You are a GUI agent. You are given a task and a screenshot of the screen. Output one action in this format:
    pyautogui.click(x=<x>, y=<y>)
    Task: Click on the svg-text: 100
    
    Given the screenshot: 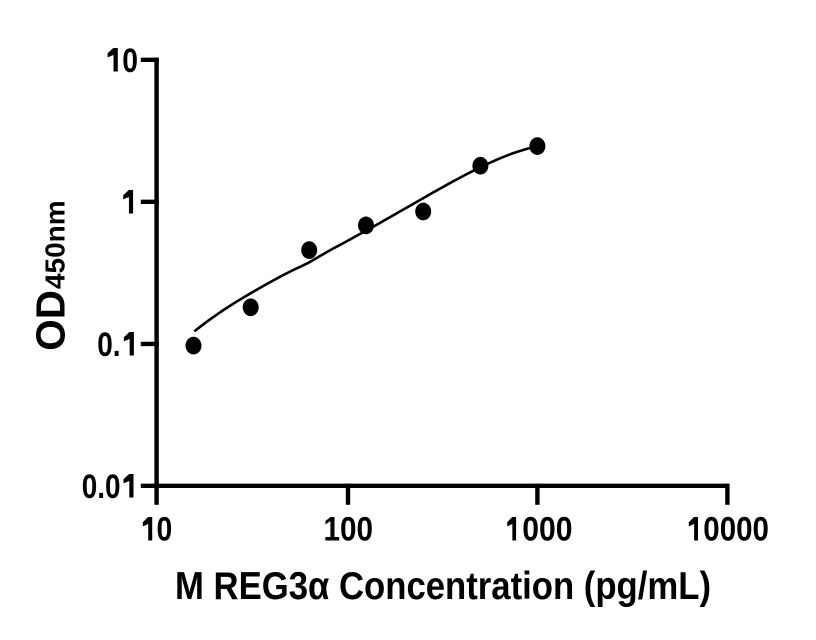 What is the action you would take?
    pyautogui.click(x=348, y=530)
    